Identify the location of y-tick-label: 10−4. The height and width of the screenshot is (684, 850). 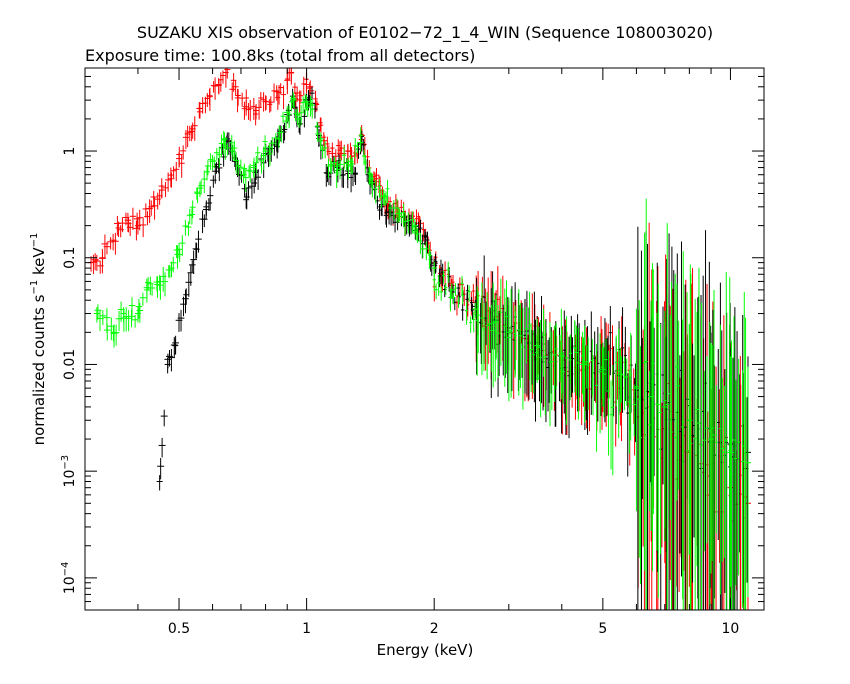
(69, 578).